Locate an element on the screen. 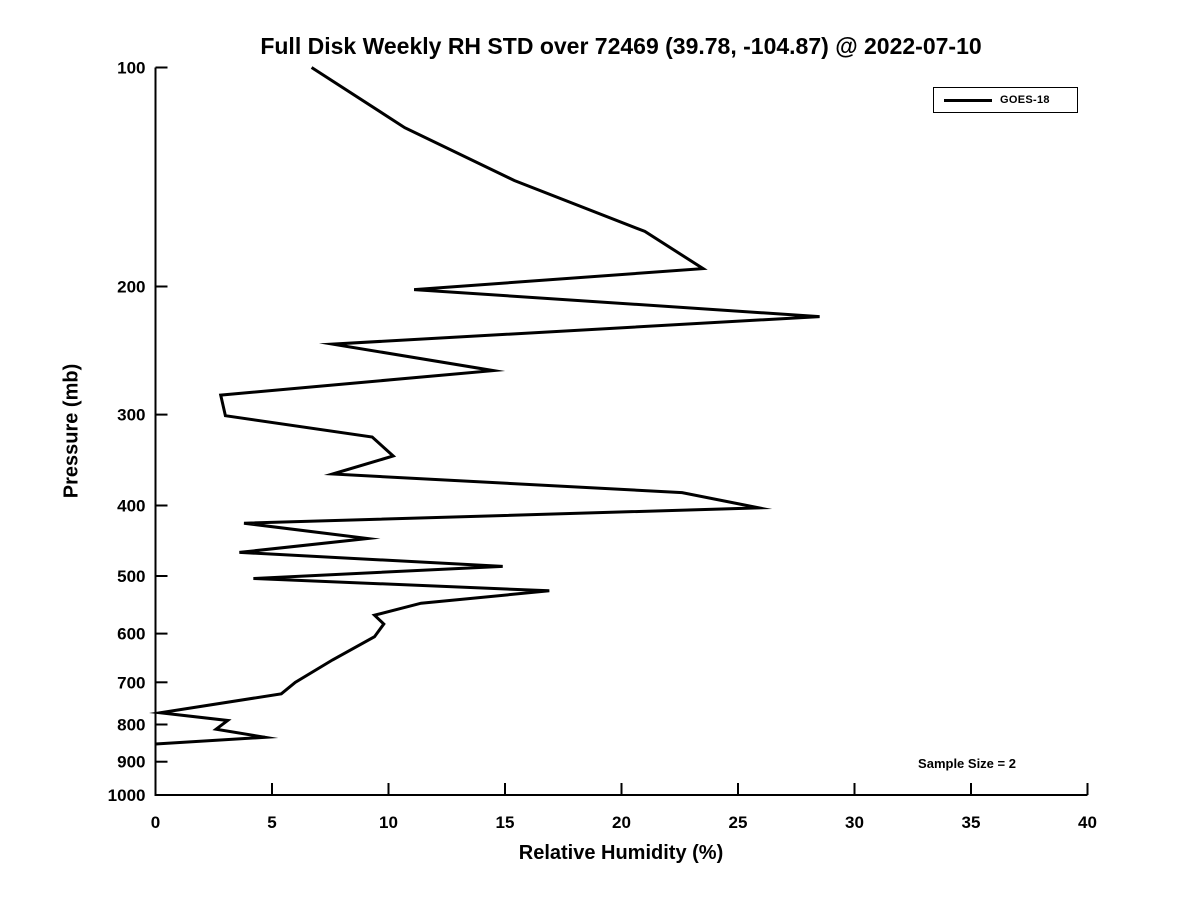 The width and height of the screenshot is (1200, 900). sample-size-note: Sample Size = 2 is located at coordinates (967, 763).